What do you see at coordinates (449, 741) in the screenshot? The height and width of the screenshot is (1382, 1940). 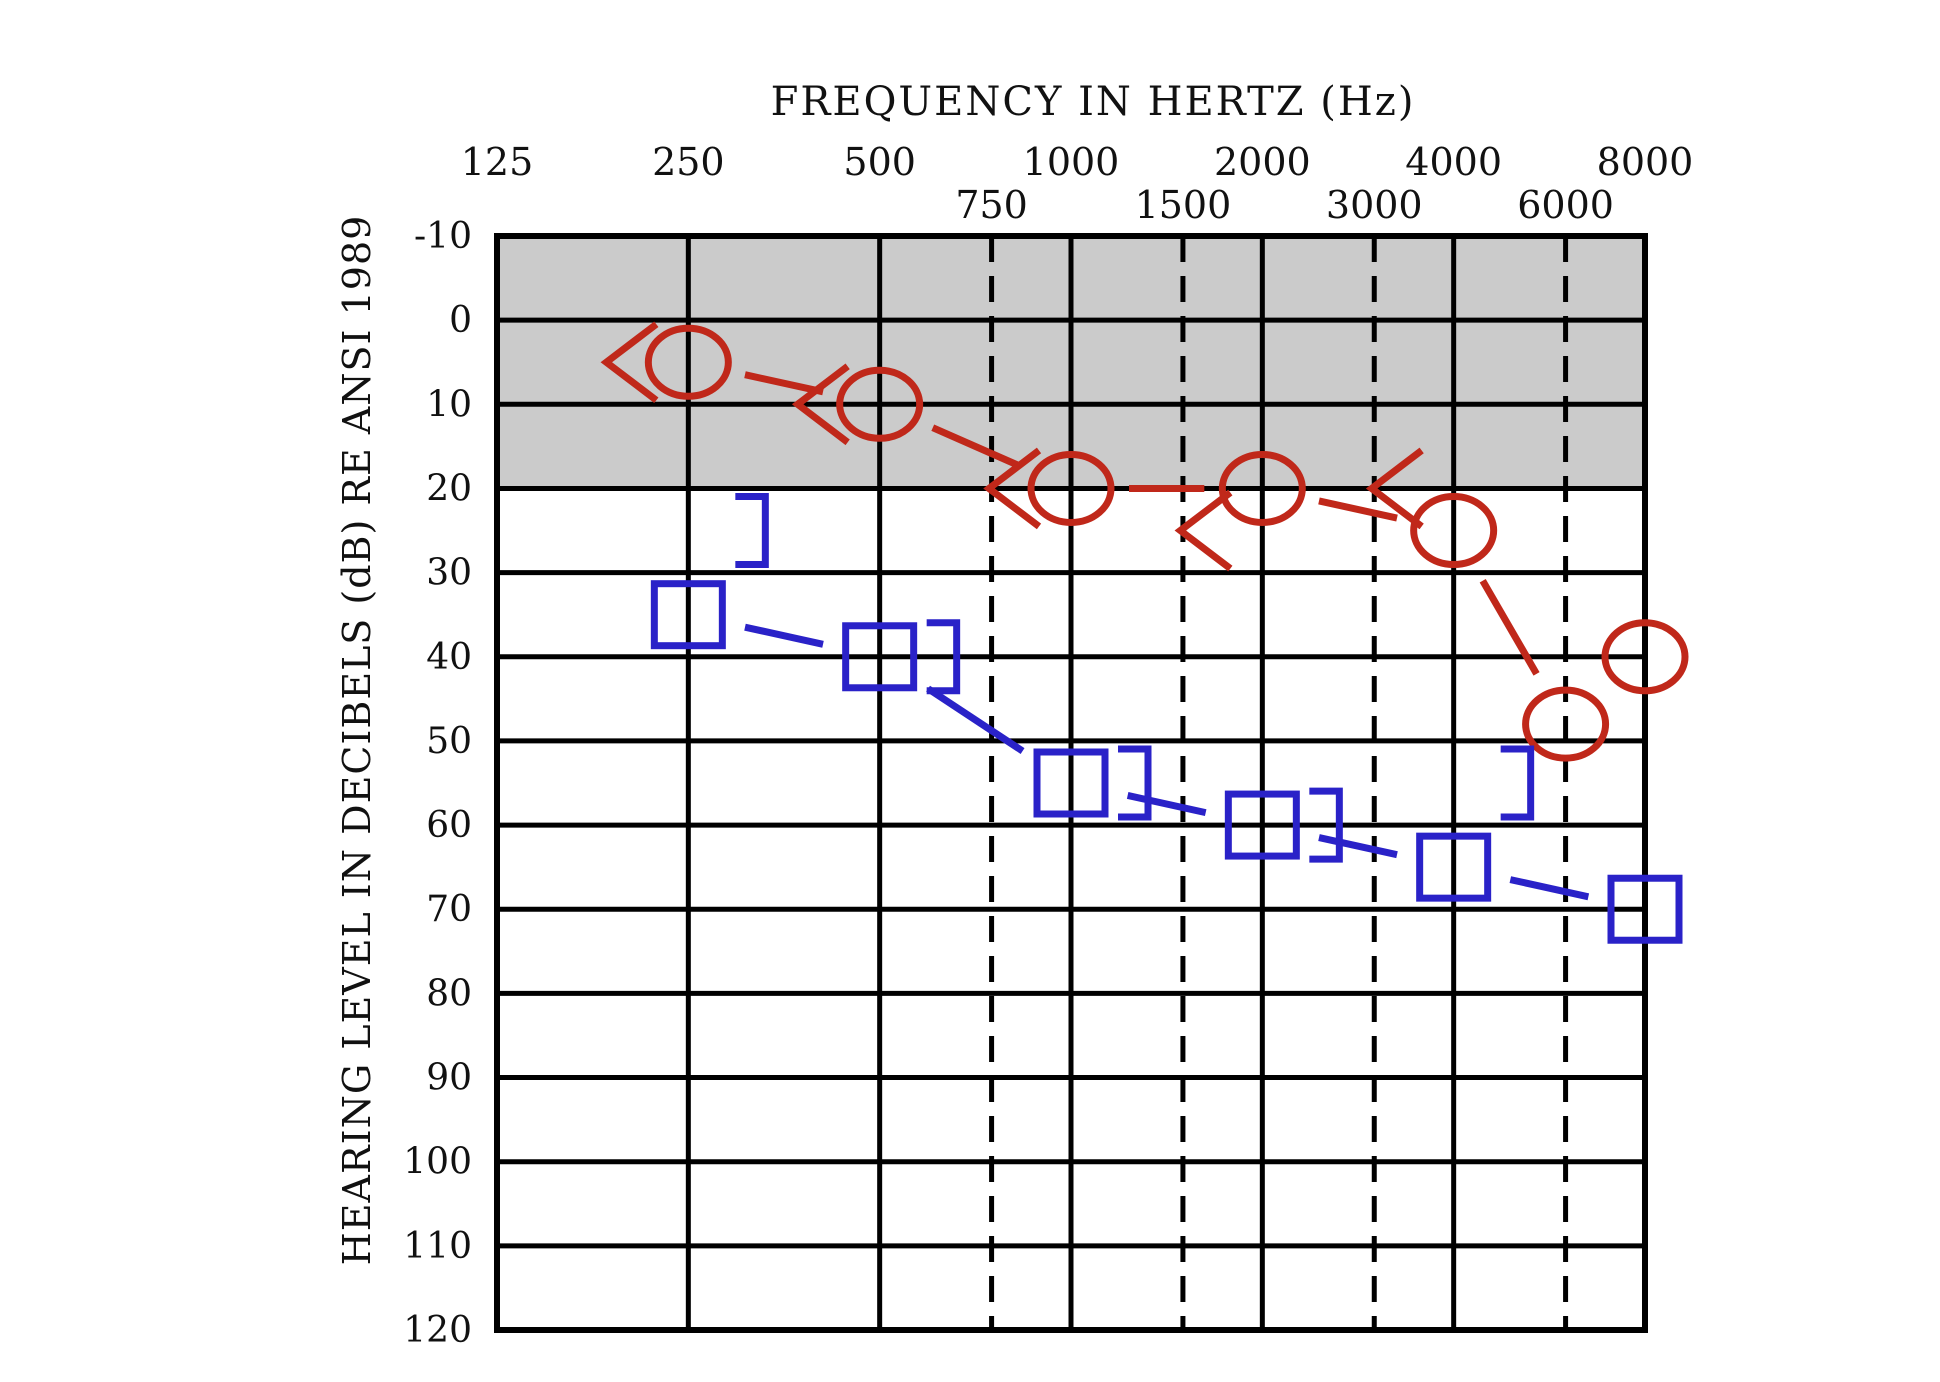 I see `y-tick-label: 50` at bounding box center [449, 741].